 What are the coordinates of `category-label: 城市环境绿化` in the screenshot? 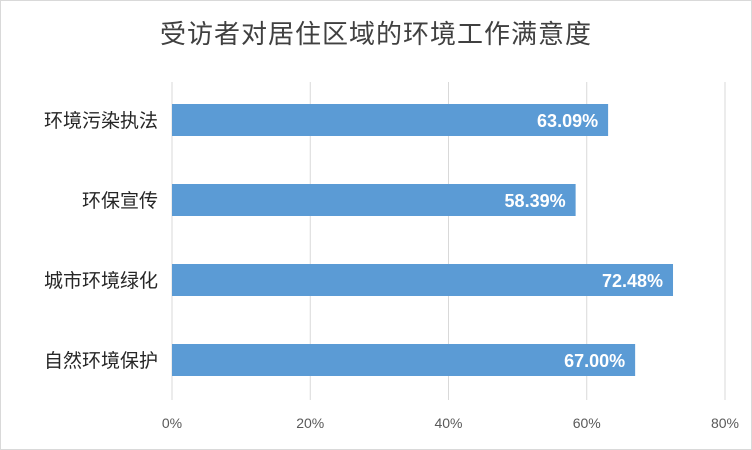 It's located at (101, 281).